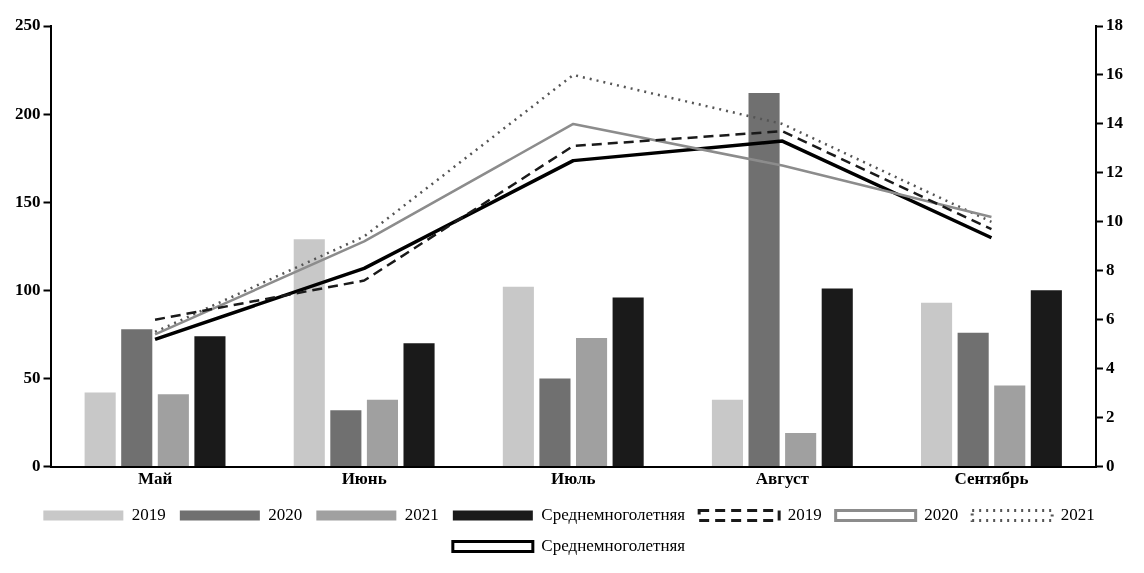 This screenshot has height=573, width=1144. I want to click on y-tick-label: 0, so click(36, 465).